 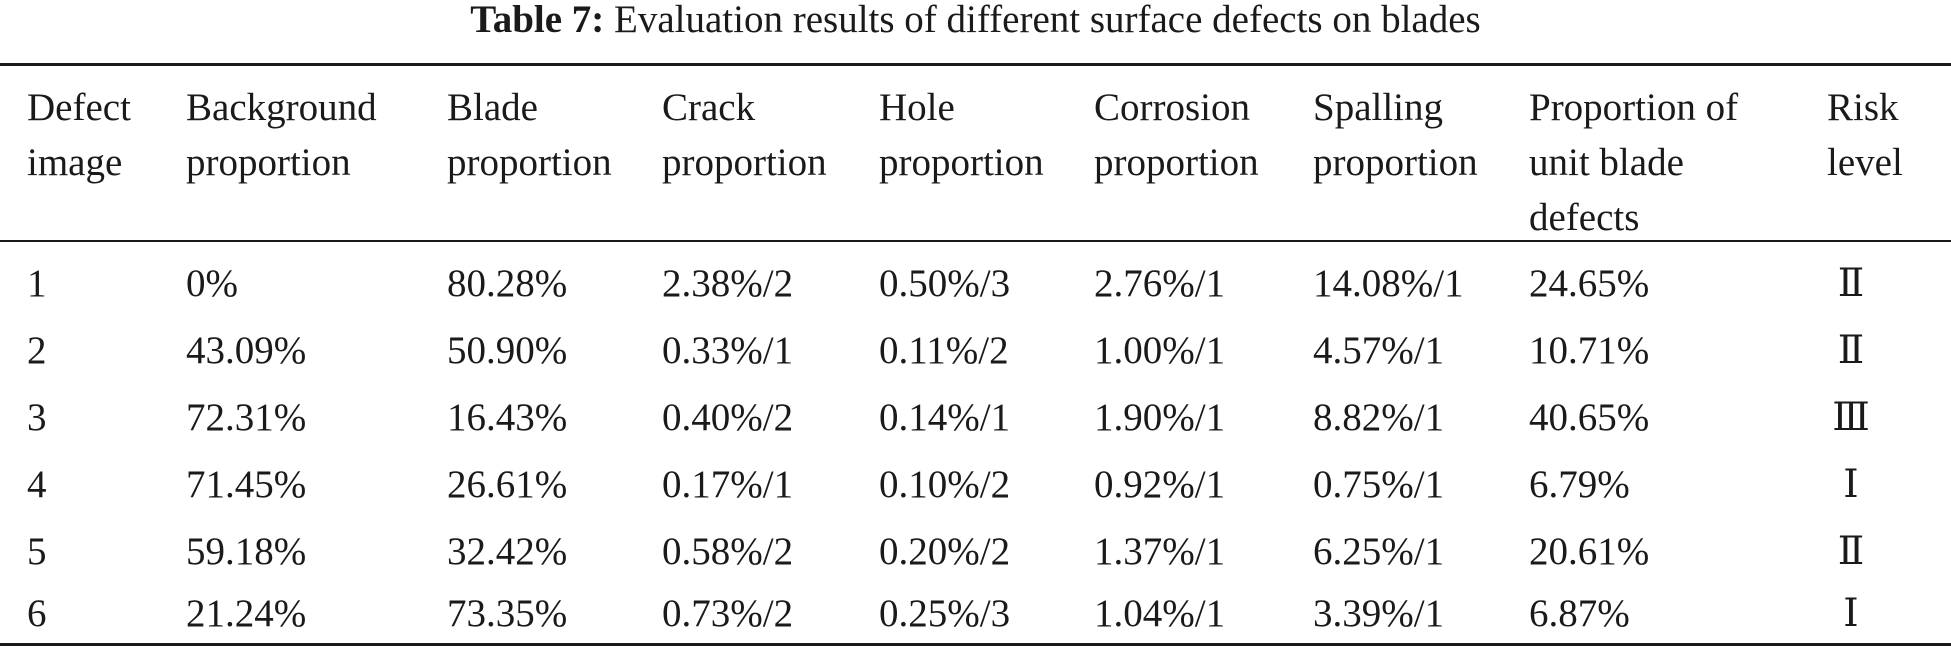 What do you see at coordinates (37, 350) in the screenshot?
I see `cell-defect-image: 2` at bounding box center [37, 350].